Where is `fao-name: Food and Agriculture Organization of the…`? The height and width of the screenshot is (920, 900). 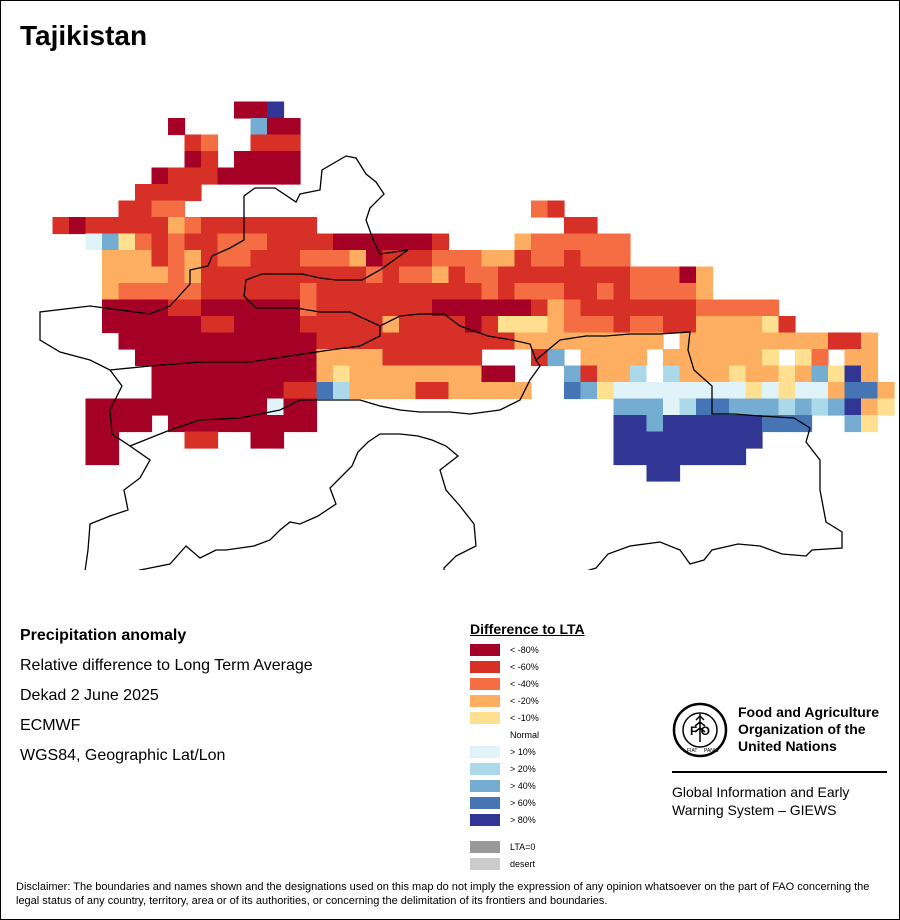 fao-name: Food and Agriculture Organization of the… is located at coordinates (809, 729).